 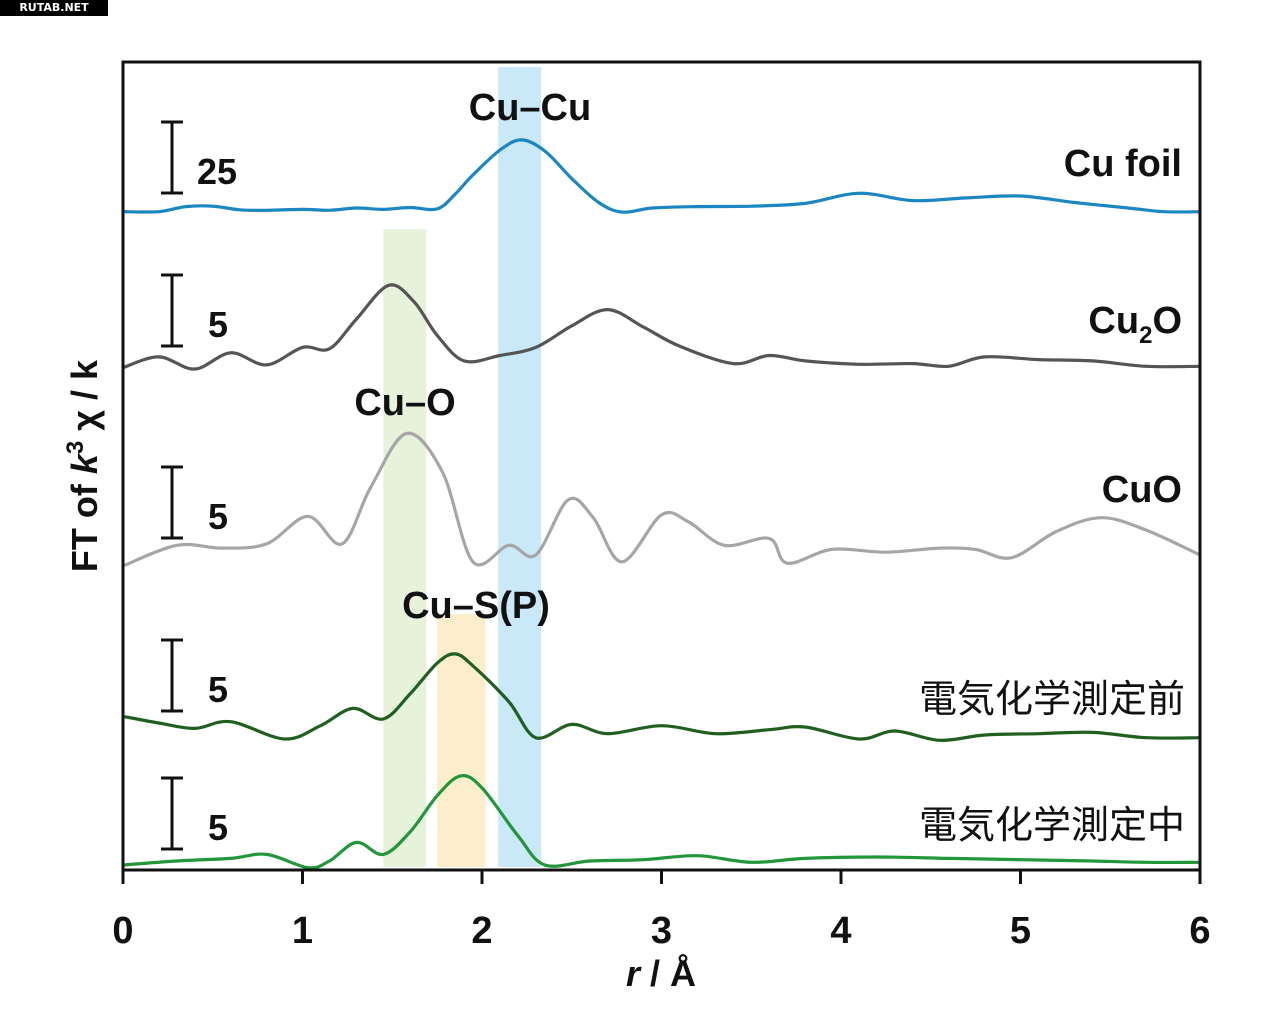 I want to click on x-tick-label-2: 2, so click(x=481, y=931).